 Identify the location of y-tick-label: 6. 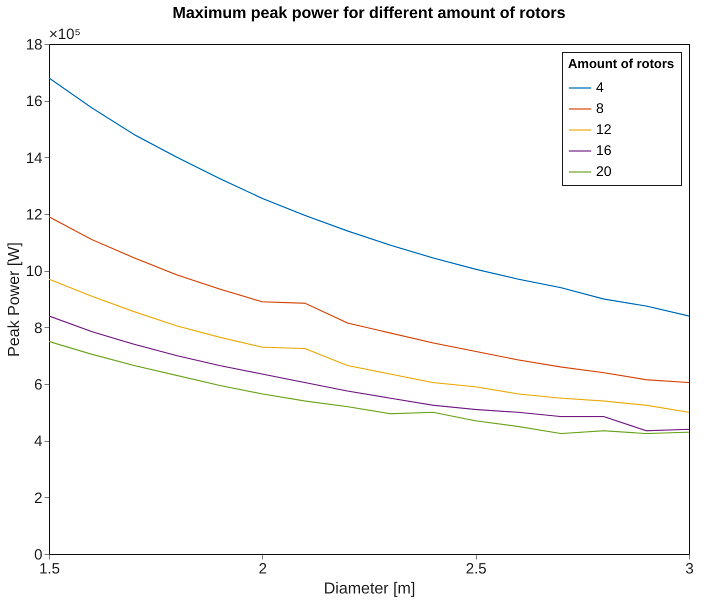
(38, 385).